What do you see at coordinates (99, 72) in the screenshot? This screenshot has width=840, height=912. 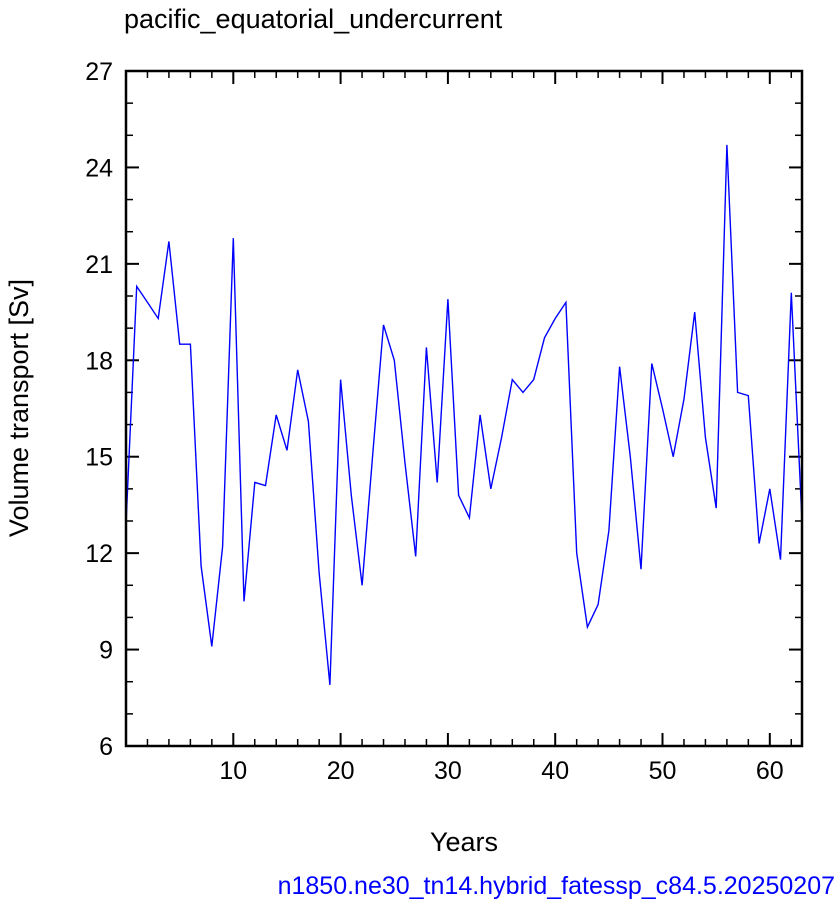 I see `y-tick-label: 27` at bounding box center [99, 72].